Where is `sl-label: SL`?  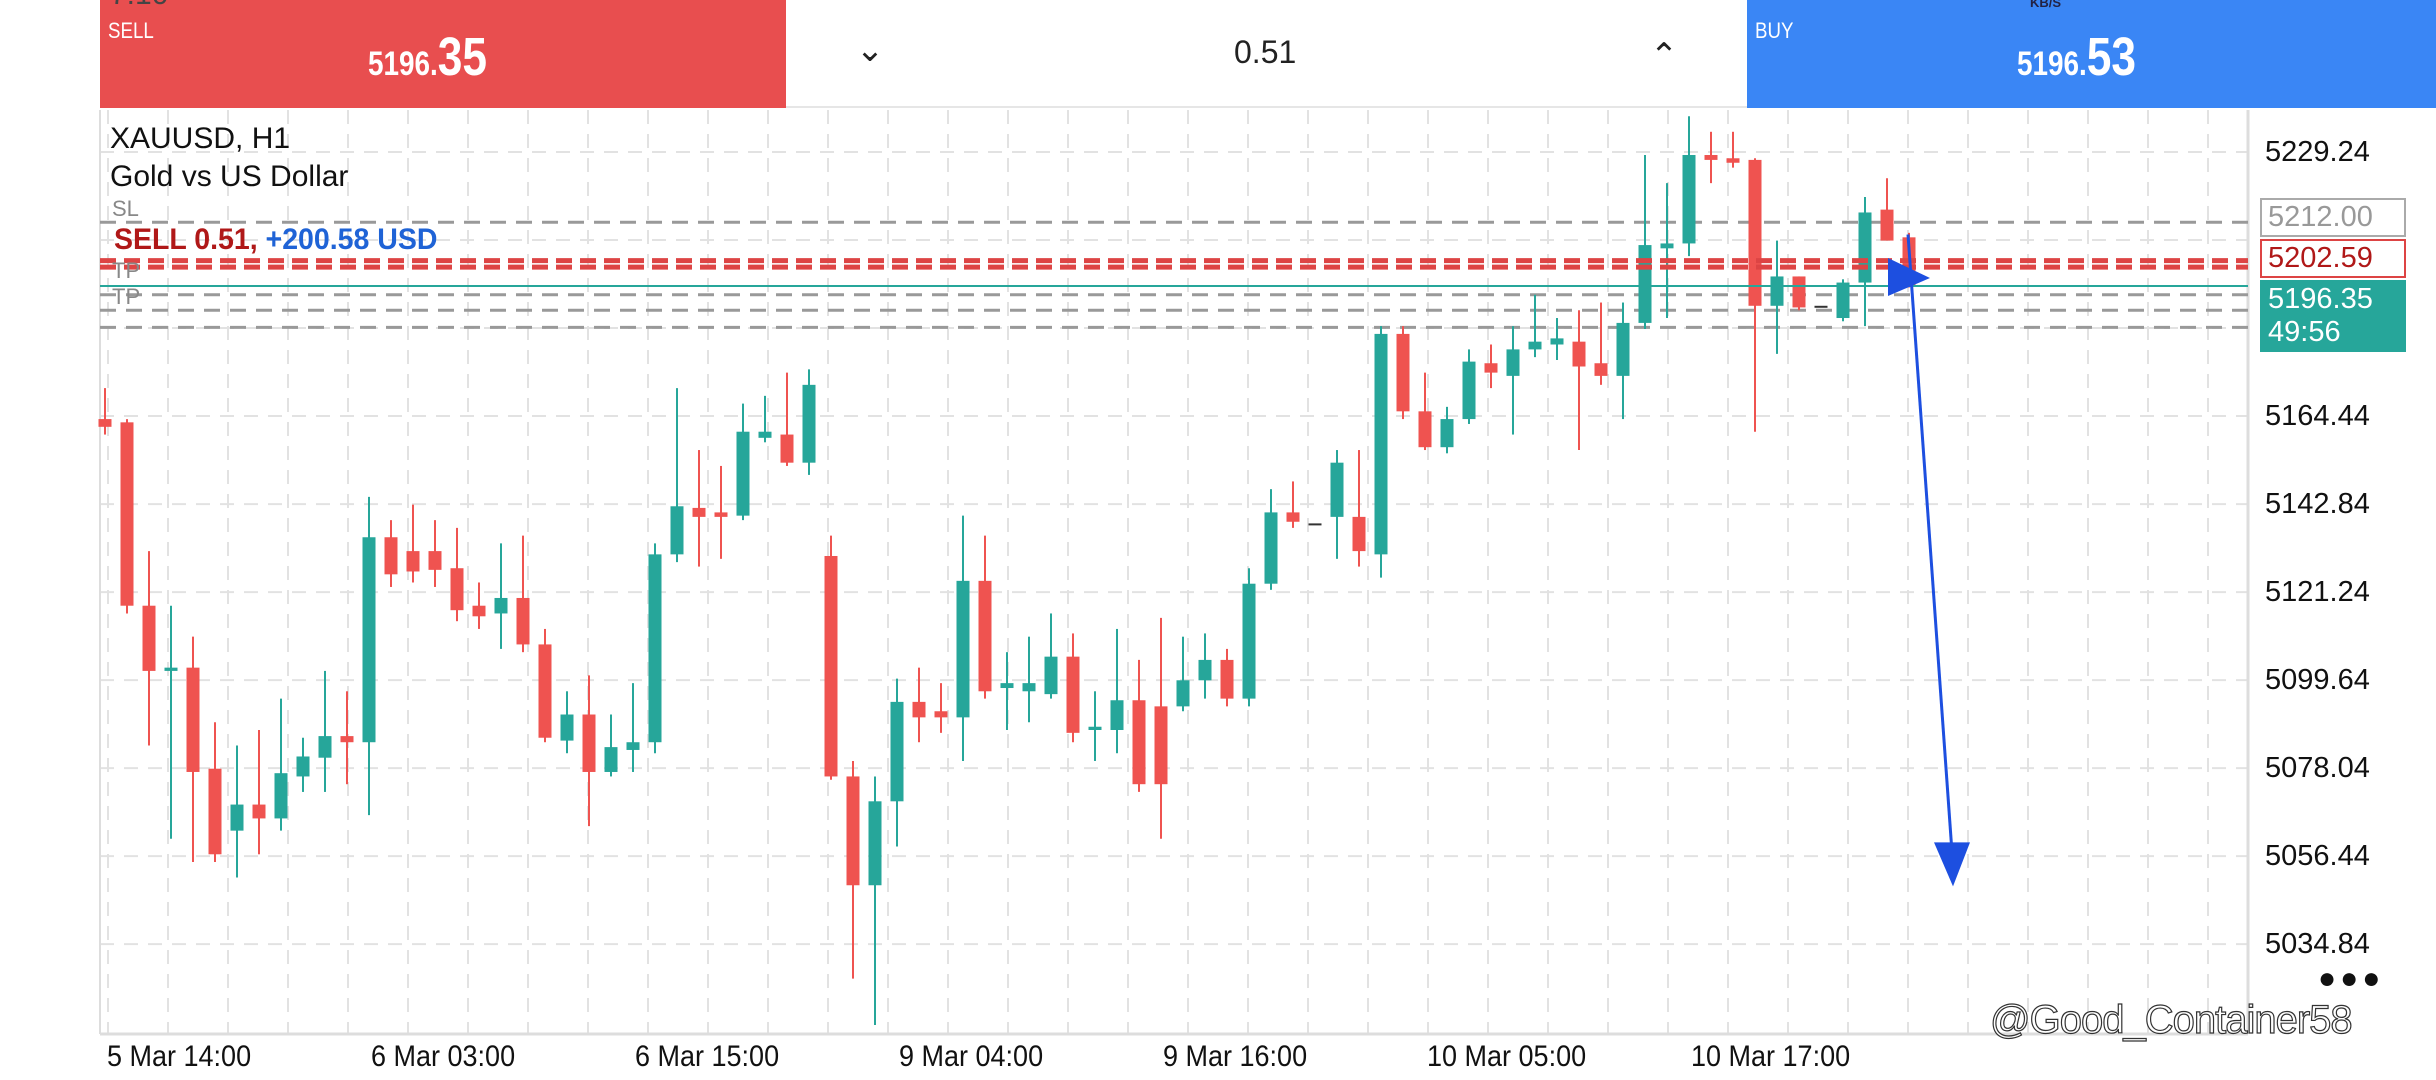
sl-label: SL is located at coordinates (125, 208).